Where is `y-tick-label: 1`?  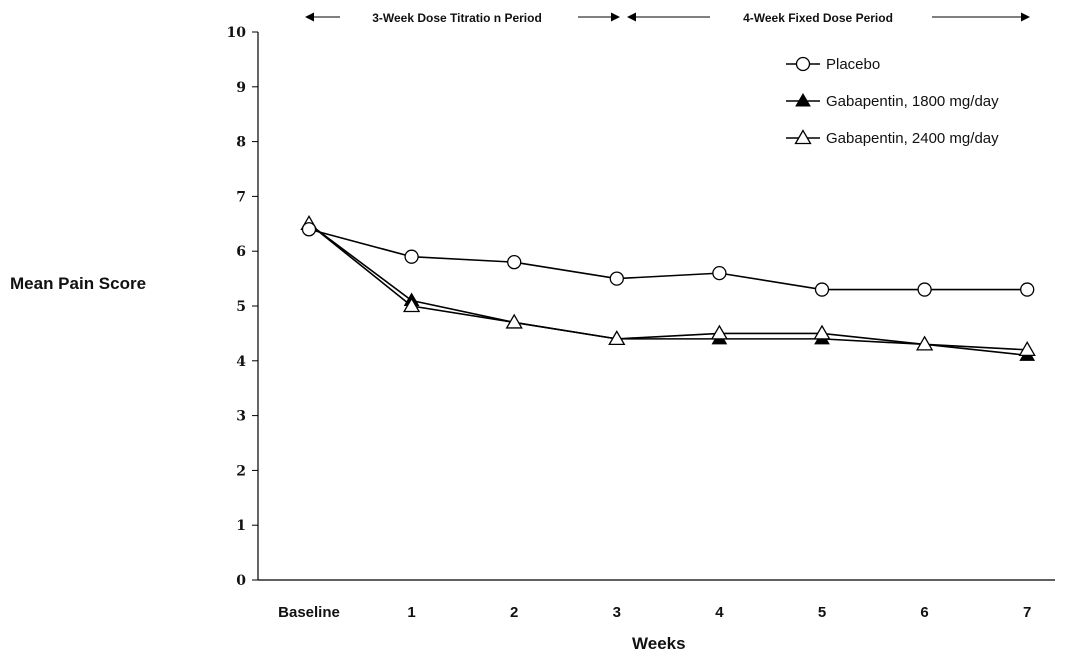
y-tick-label: 1 is located at coordinates (241, 526).